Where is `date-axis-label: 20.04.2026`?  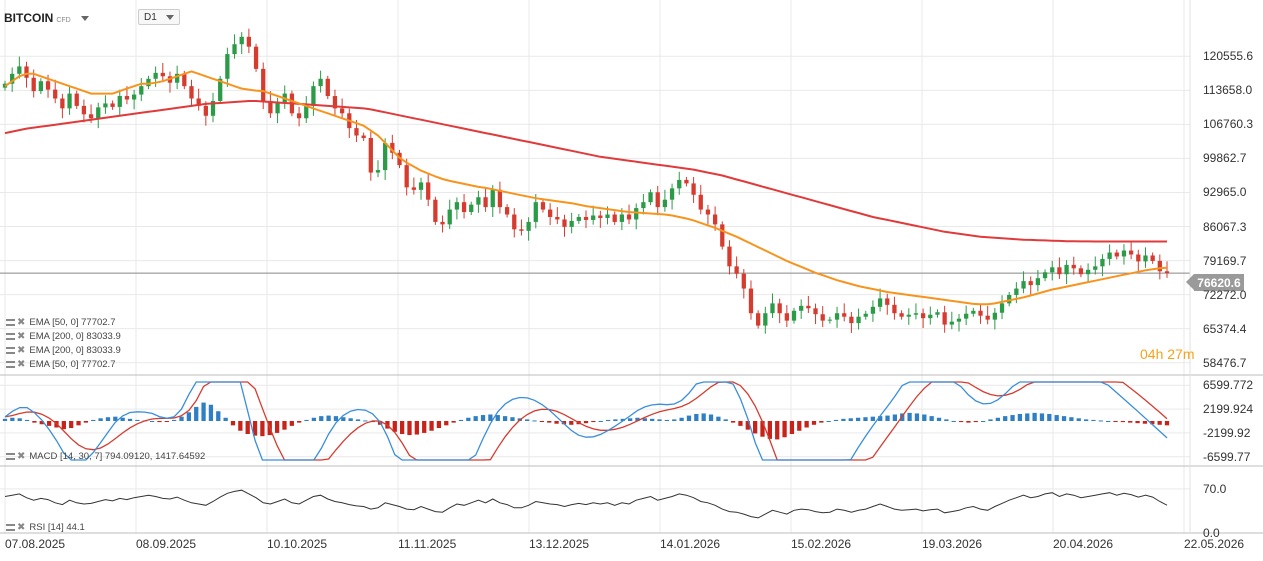 date-axis-label: 20.04.2026 is located at coordinates (1083, 544).